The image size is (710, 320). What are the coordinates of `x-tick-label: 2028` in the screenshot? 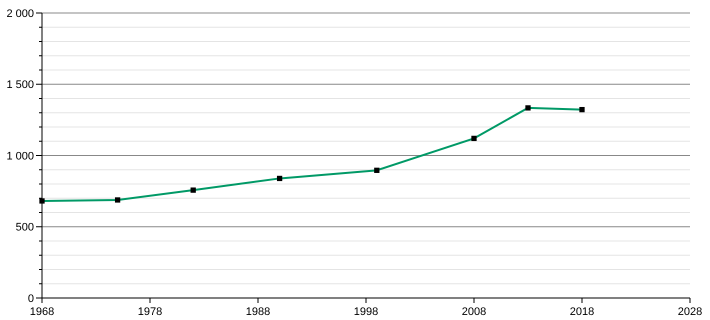 It's located at (690, 312).